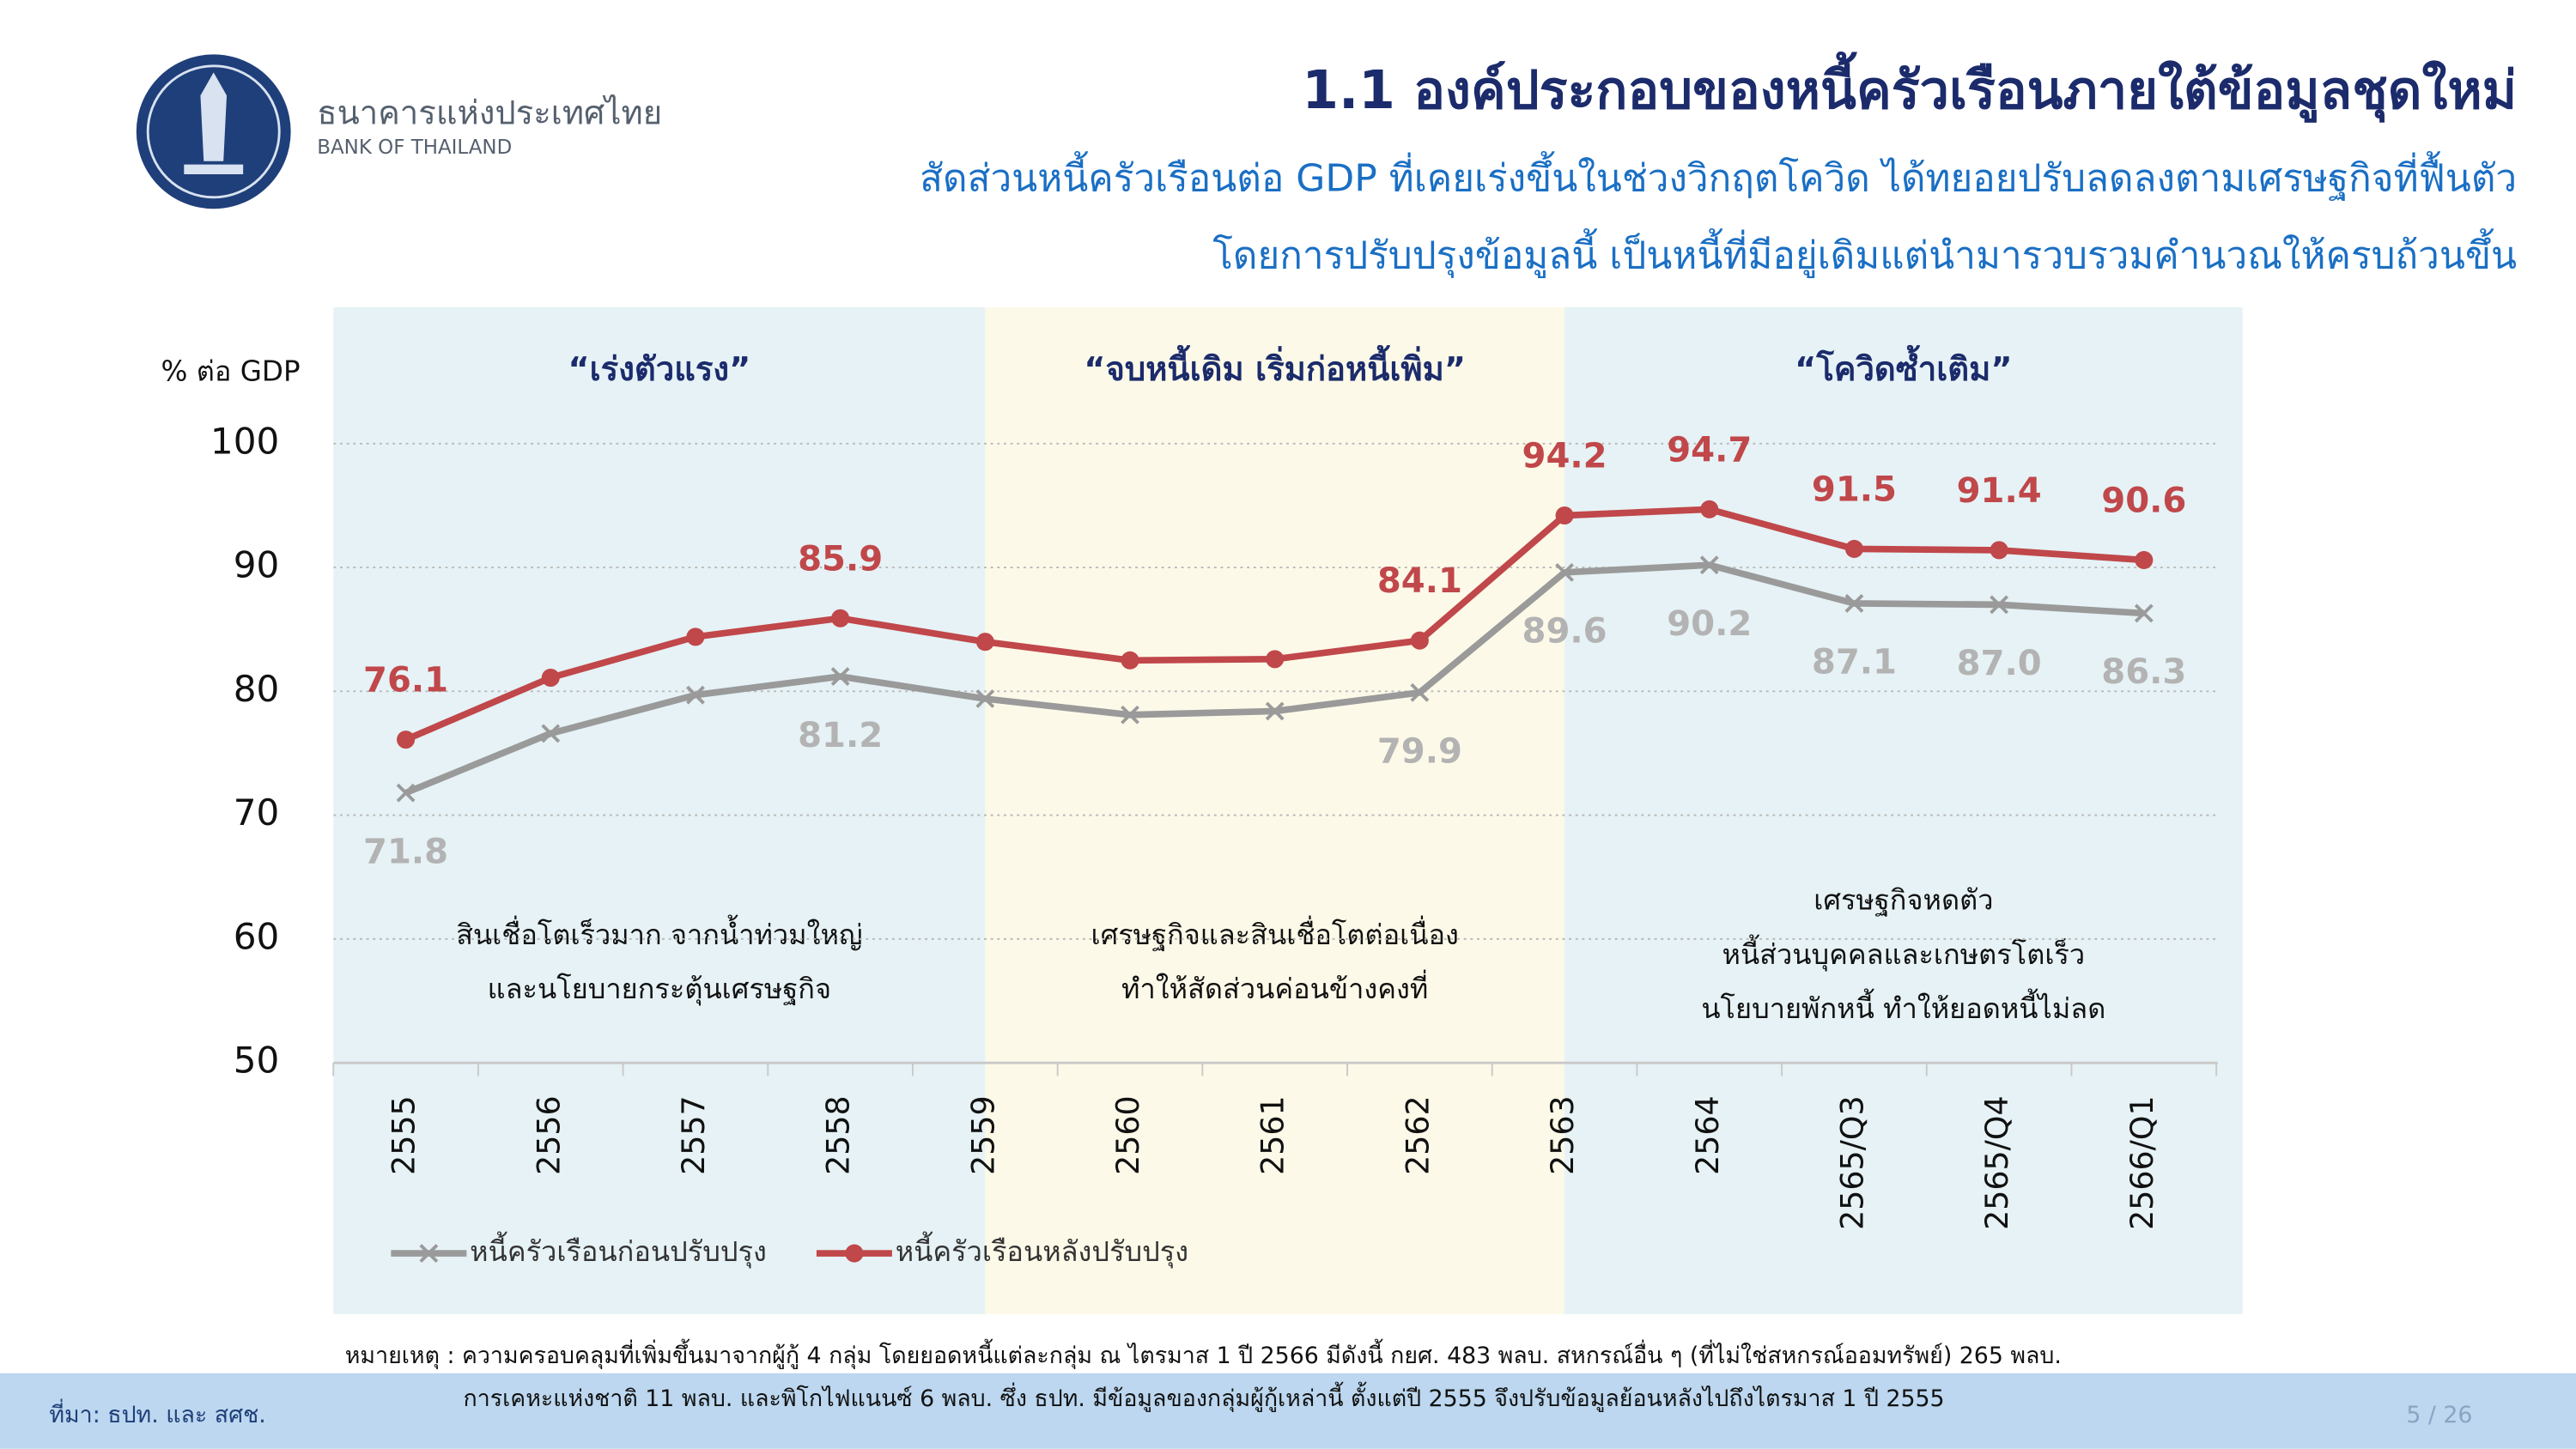 This screenshot has width=2576, height=1449. Describe the element at coordinates (1709, 624) in the screenshot. I see `data-label: 90.2` at that location.